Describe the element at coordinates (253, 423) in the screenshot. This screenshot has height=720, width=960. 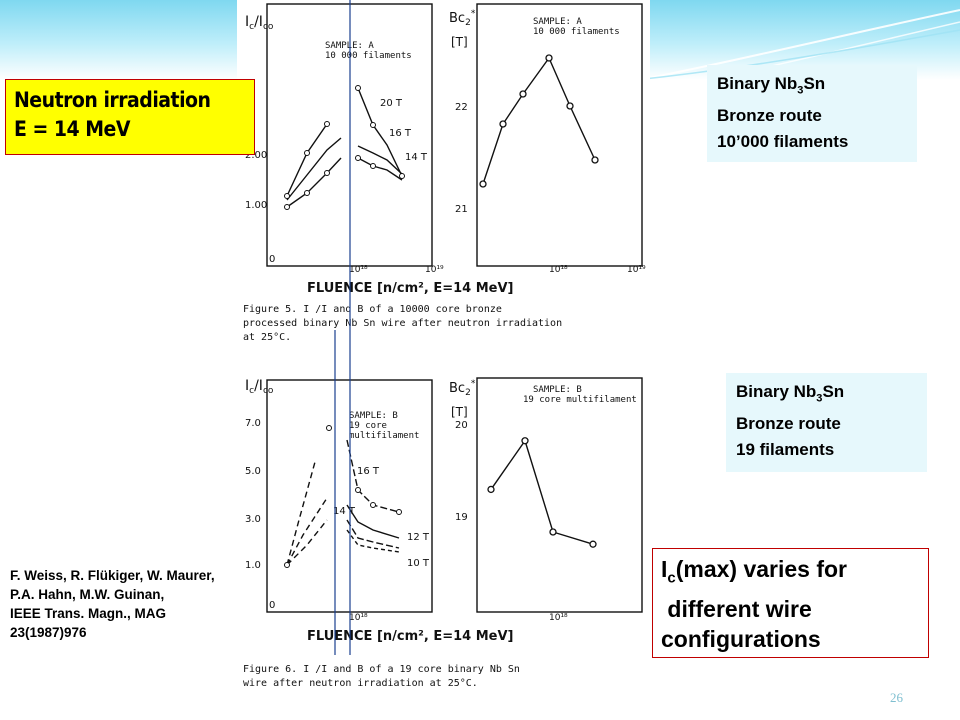
I see `fig6-left-ytick: 7.0` at that location.